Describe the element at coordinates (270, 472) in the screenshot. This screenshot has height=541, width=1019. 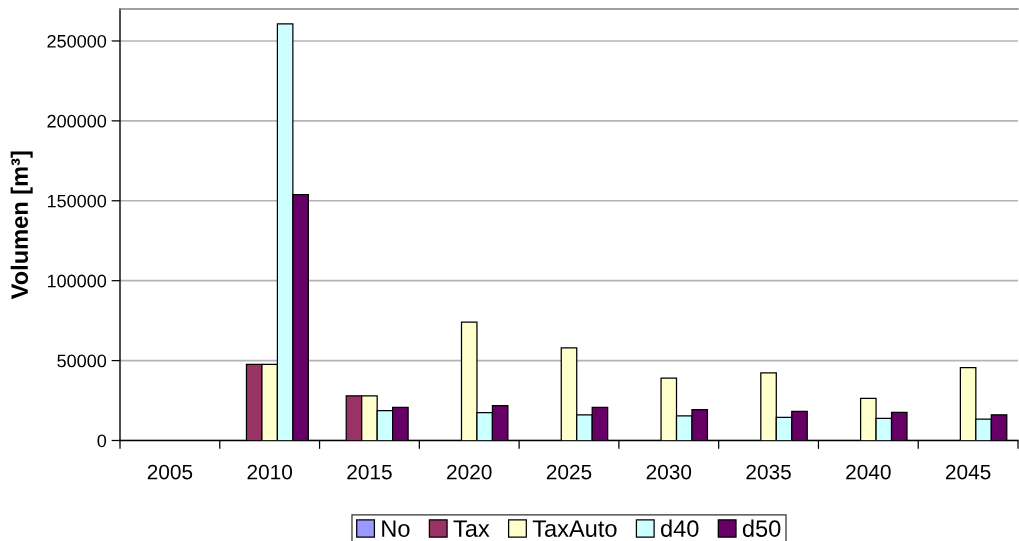
I see `x-tick-label: 2010` at that location.